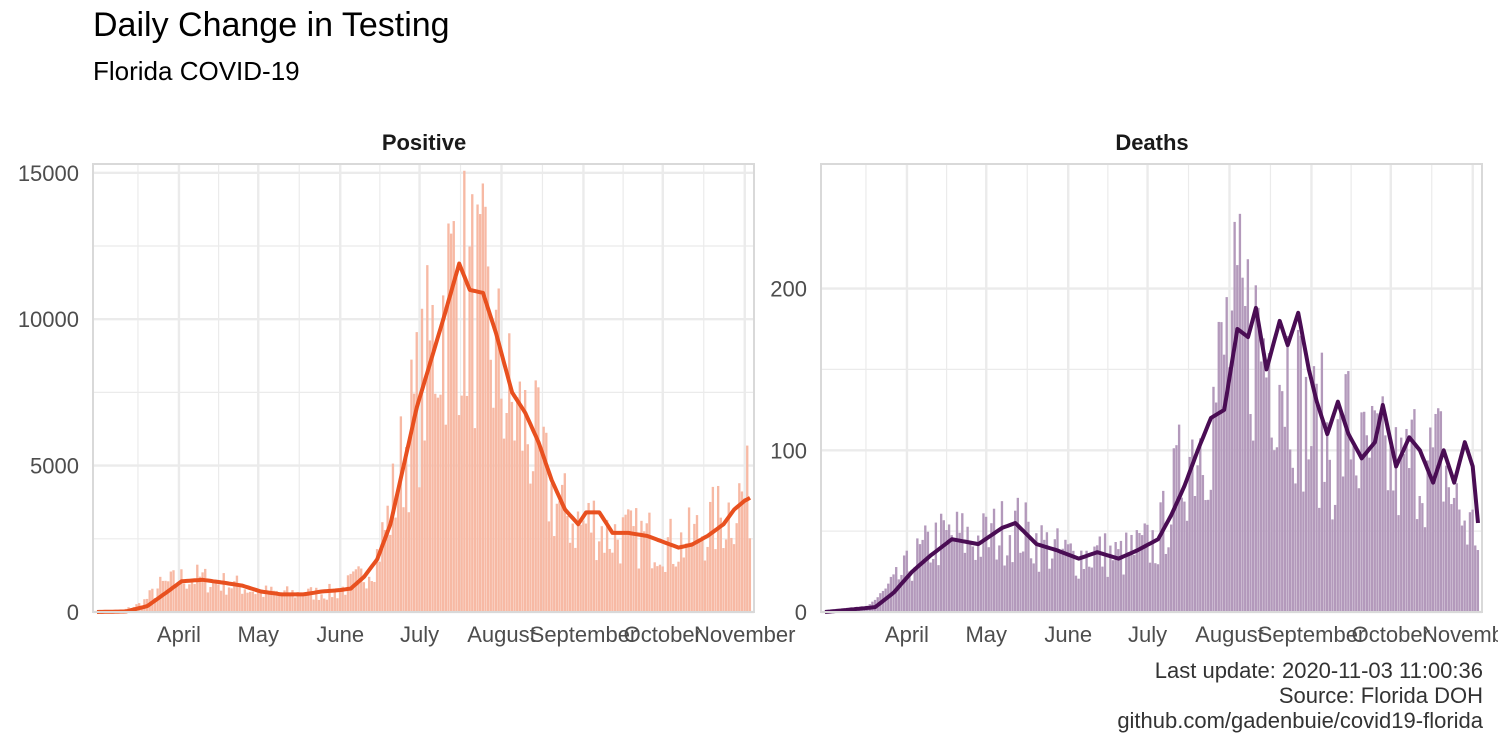 Image resolution: width=1498 pixels, height=749 pixels. Describe the element at coordinates (1300, 720) in the screenshot. I see `caption-repo-link: github.com/gadenbuie/covid19-florida` at that location.